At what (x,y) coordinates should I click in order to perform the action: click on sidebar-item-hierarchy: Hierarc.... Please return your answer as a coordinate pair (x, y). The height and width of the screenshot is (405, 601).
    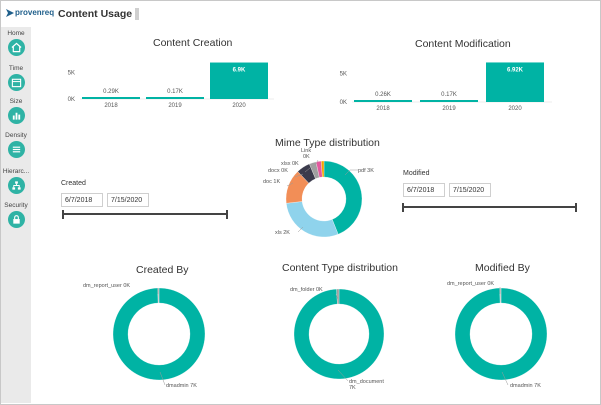
    Looking at the image, I should click on (16, 181).